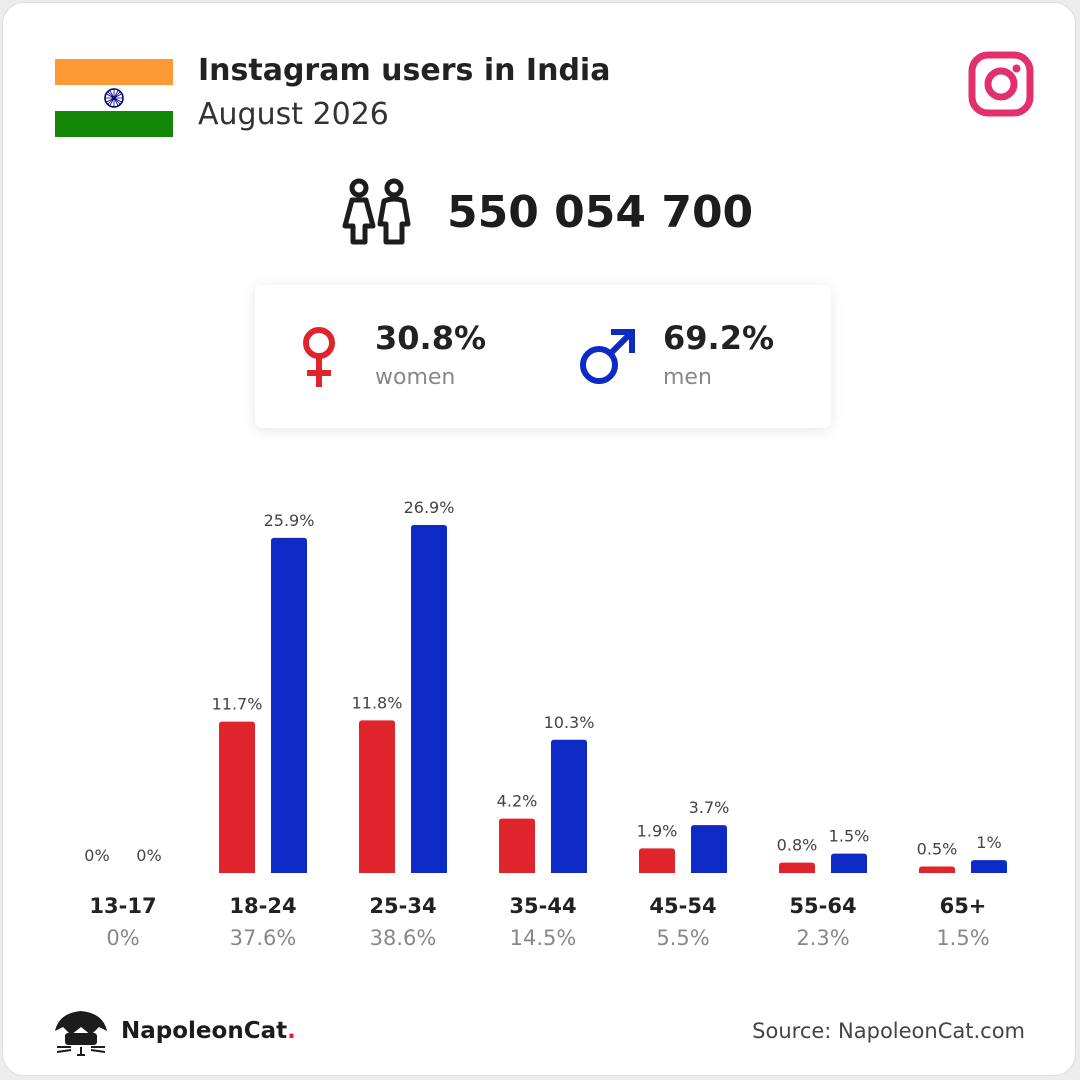  What do you see at coordinates (293, 114) in the screenshot?
I see `page-subtitle: August 2026` at bounding box center [293, 114].